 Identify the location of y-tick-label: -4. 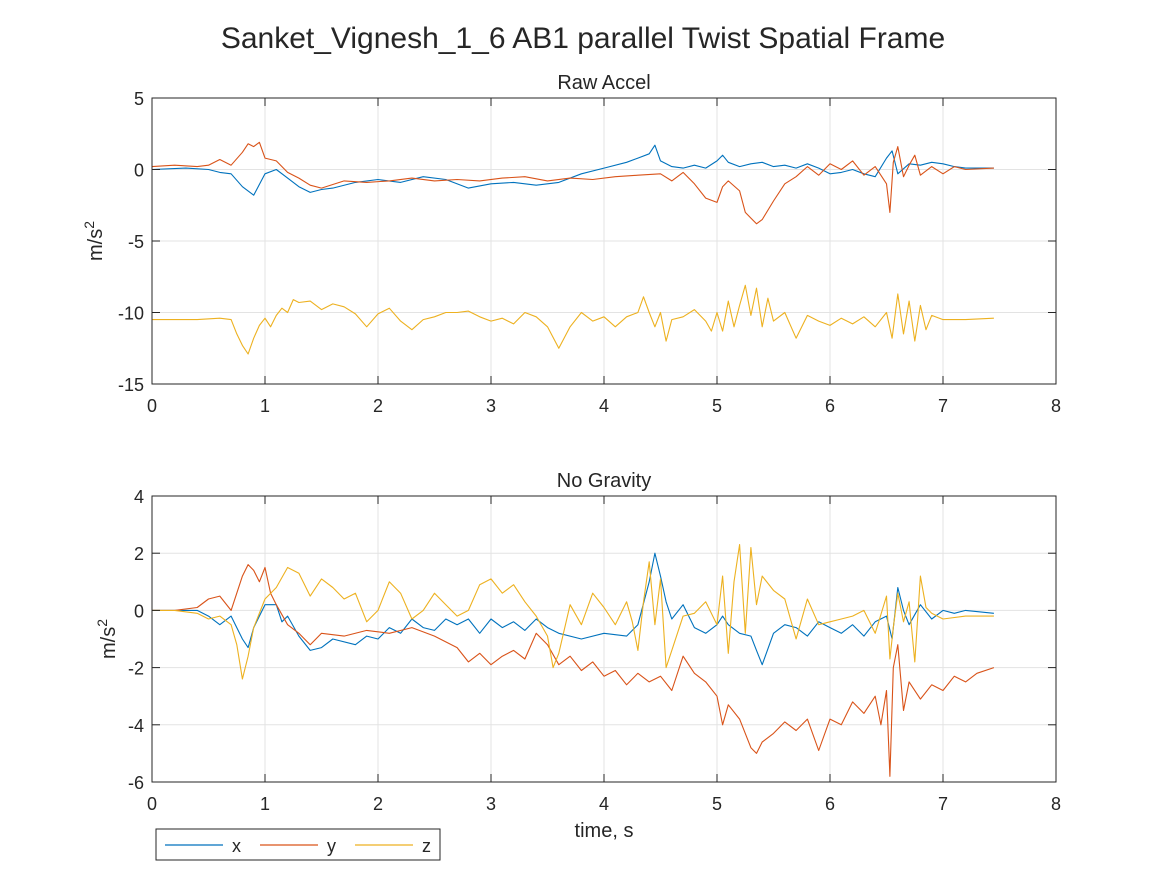
(136, 726).